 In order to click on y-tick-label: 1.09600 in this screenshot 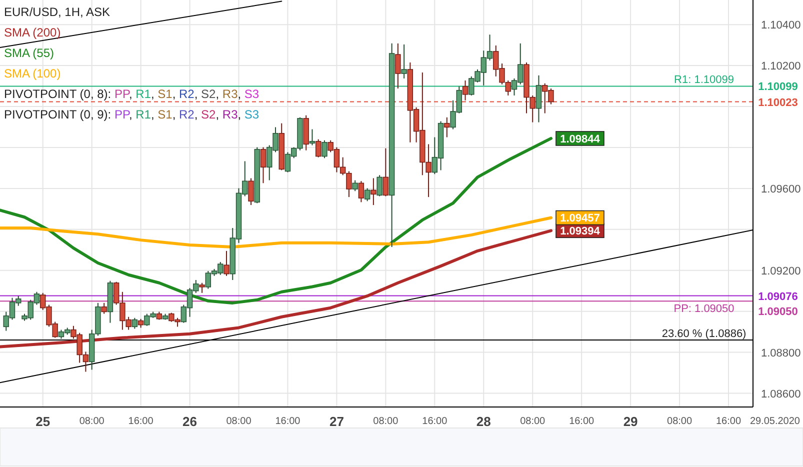, I will do `click(781, 189)`.